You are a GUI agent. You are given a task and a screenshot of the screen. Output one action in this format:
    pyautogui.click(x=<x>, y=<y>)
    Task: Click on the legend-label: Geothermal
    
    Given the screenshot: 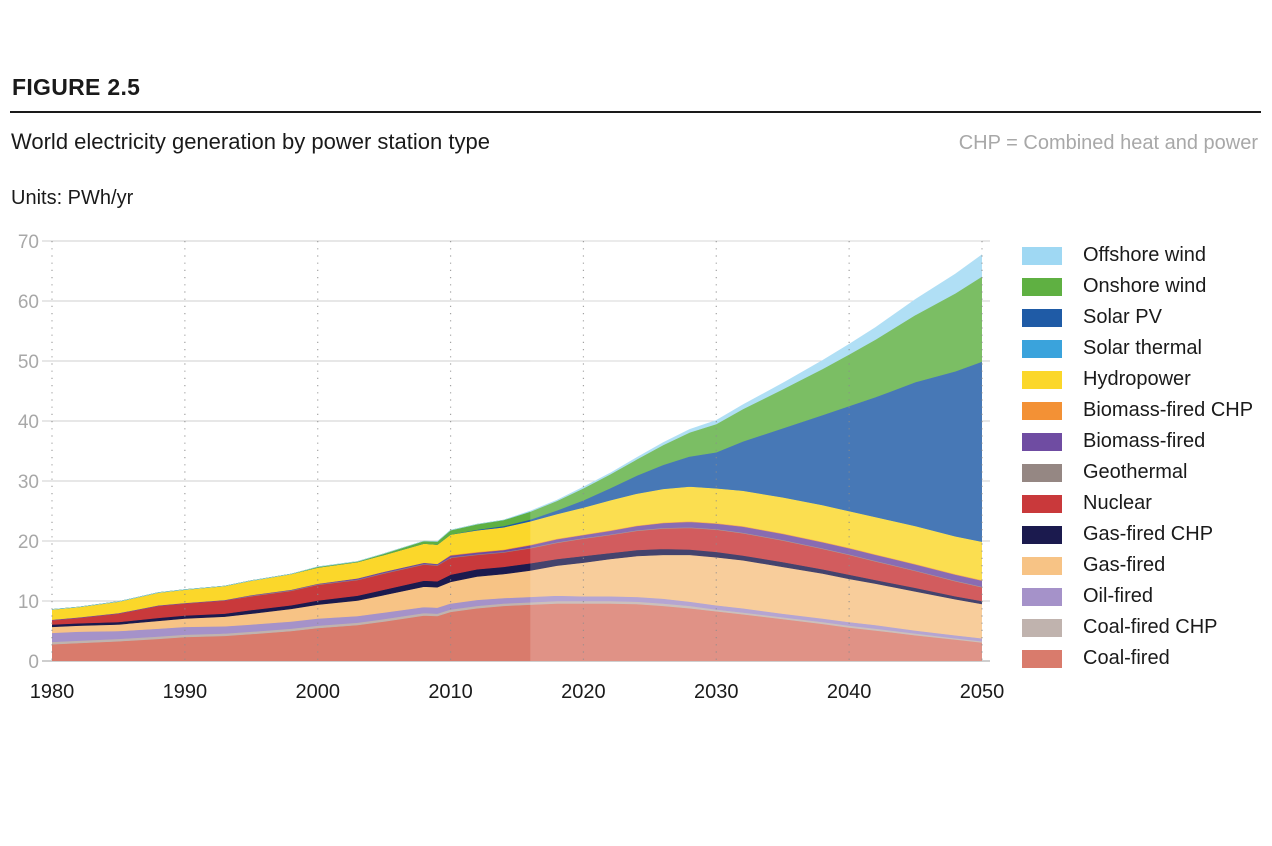 What is the action you would take?
    pyautogui.click(x=1135, y=472)
    